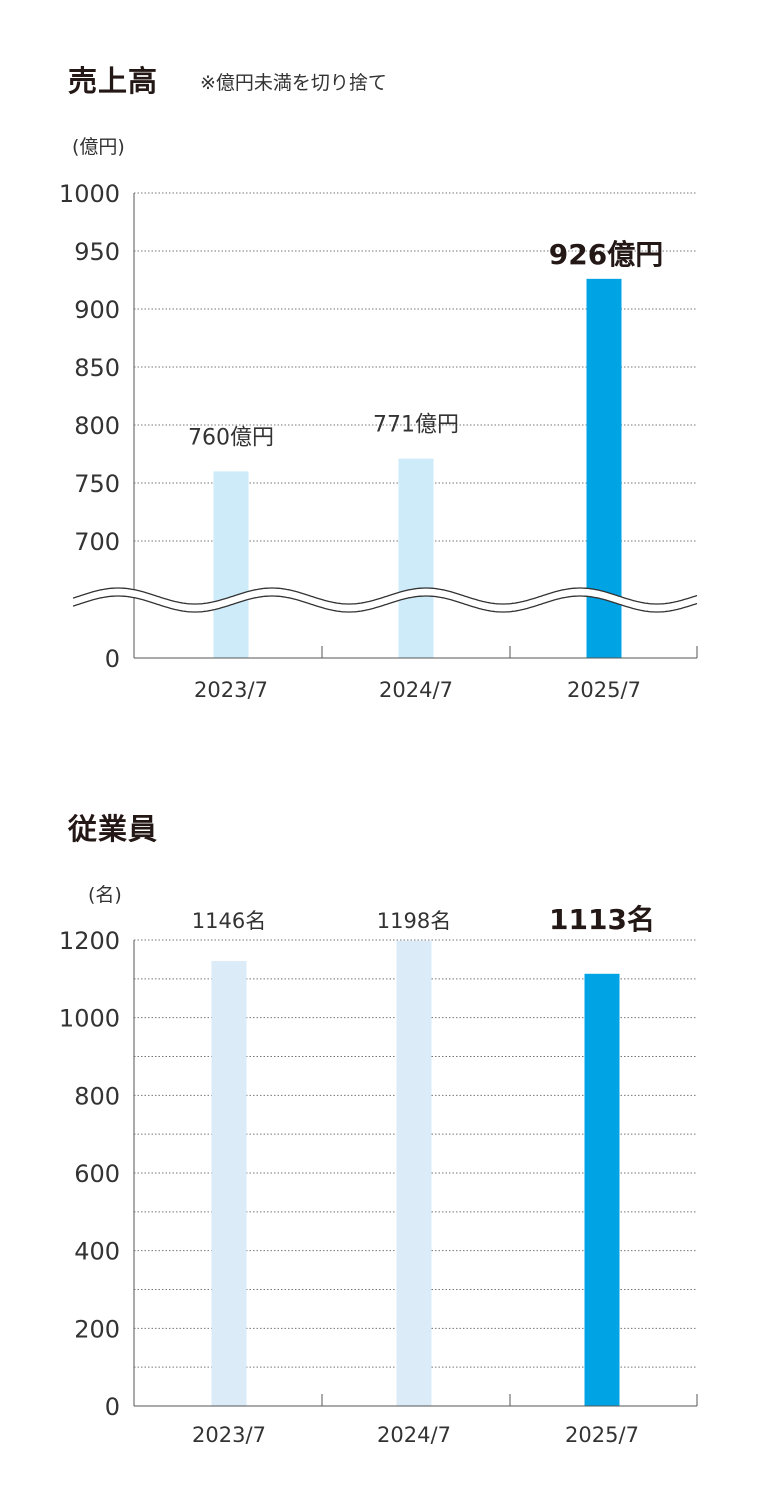 This screenshot has height=1494, width=776. What do you see at coordinates (414, 921) in the screenshot?
I see `data-label: 1198名` at bounding box center [414, 921].